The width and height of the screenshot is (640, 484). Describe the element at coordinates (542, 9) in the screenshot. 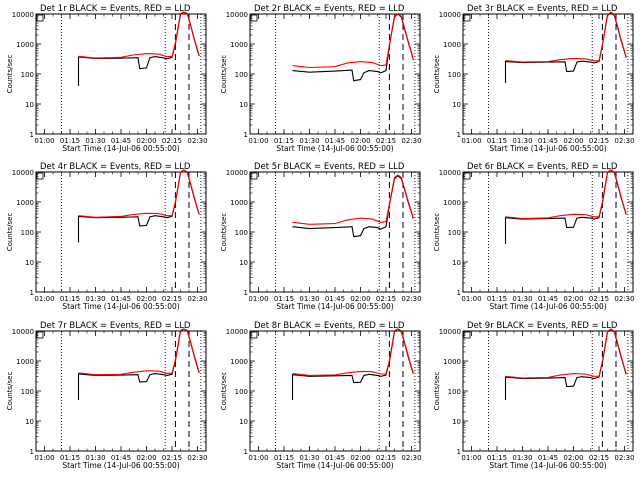

I see `panel-title: Det 3r BLACK = Events, RED = LLD` at that location.